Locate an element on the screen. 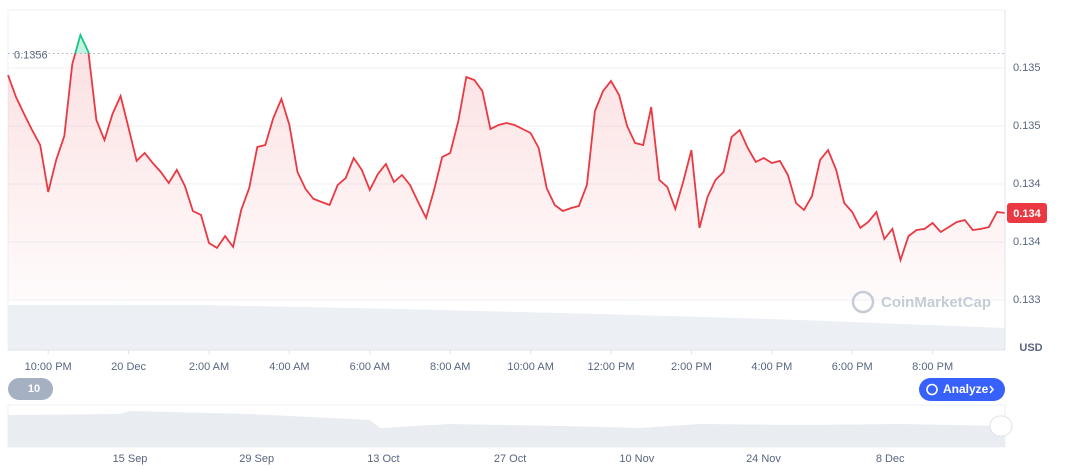 This screenshot has height=470, width=1072. button-bg is located at coordinates (962, 389).